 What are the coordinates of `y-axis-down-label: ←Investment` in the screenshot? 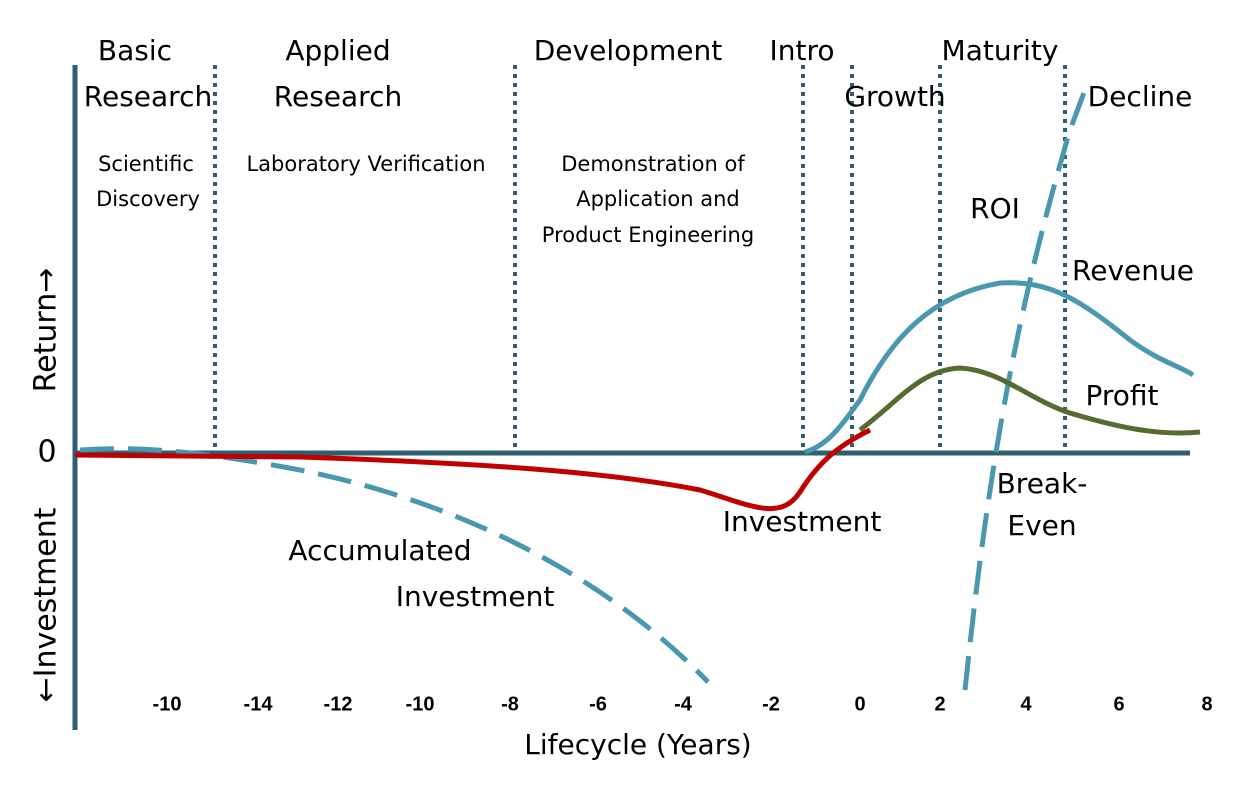 It's located at (46, 604).